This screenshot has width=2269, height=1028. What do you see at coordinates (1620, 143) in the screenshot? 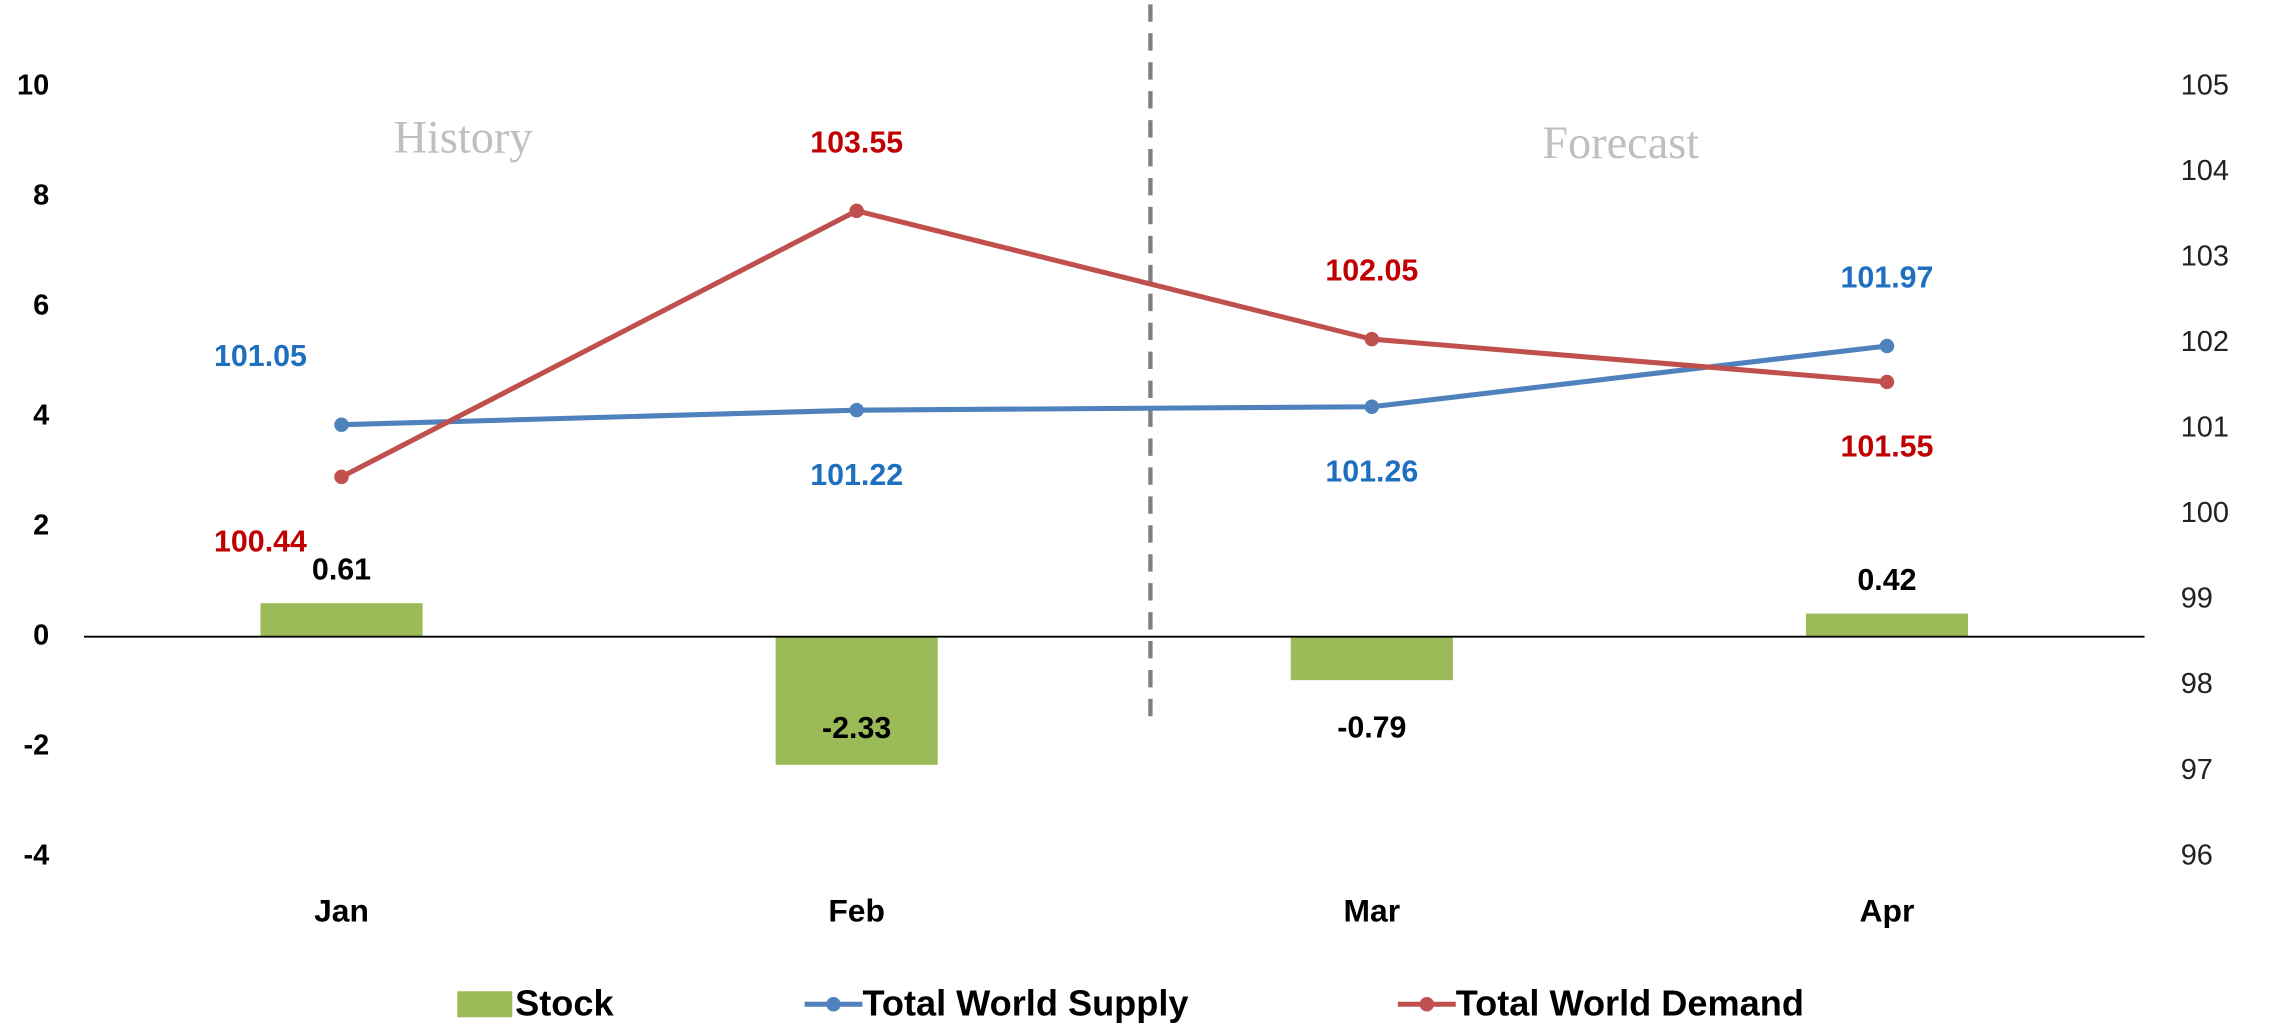
I see `annotation: Forecast` at bounding box center [1620, 143].